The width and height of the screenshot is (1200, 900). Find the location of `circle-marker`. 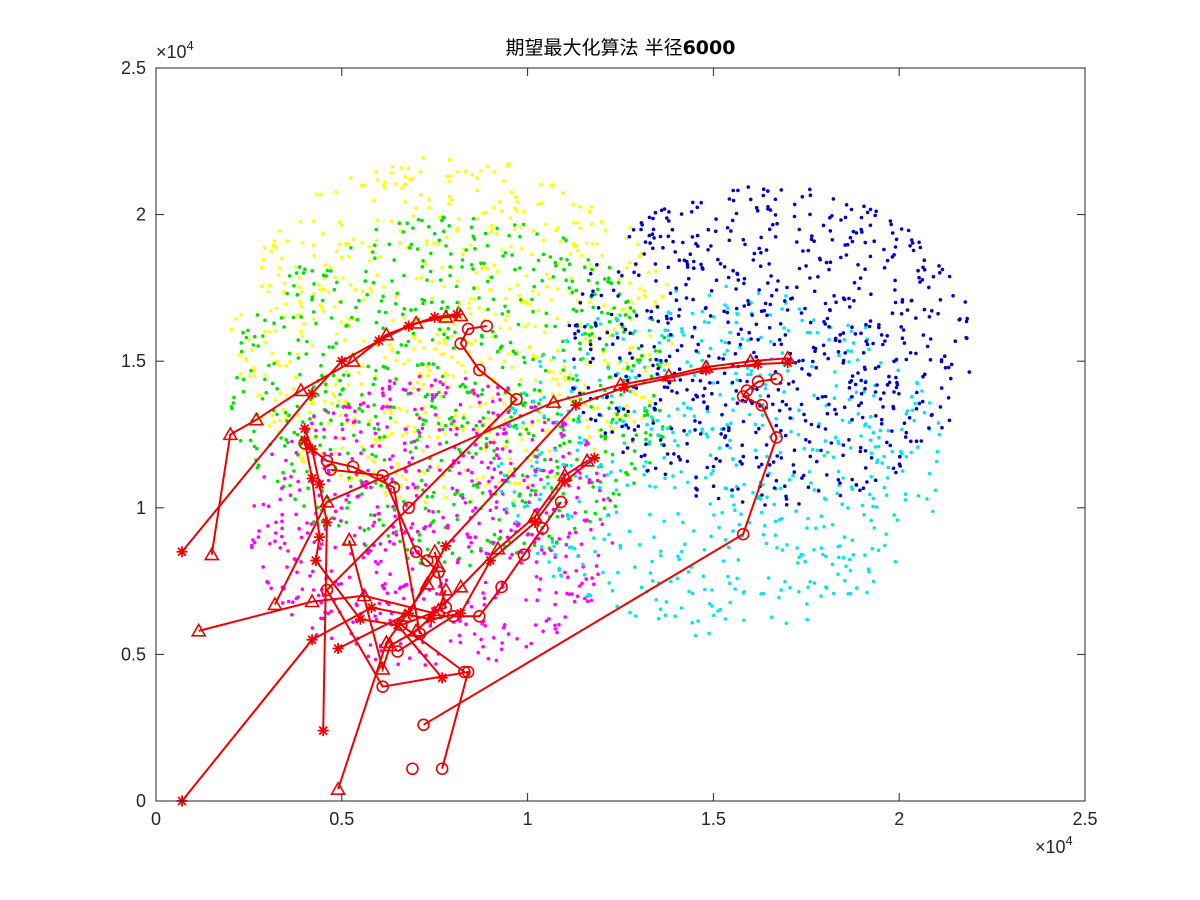

circle-marker is located at coordinates (382, 475).